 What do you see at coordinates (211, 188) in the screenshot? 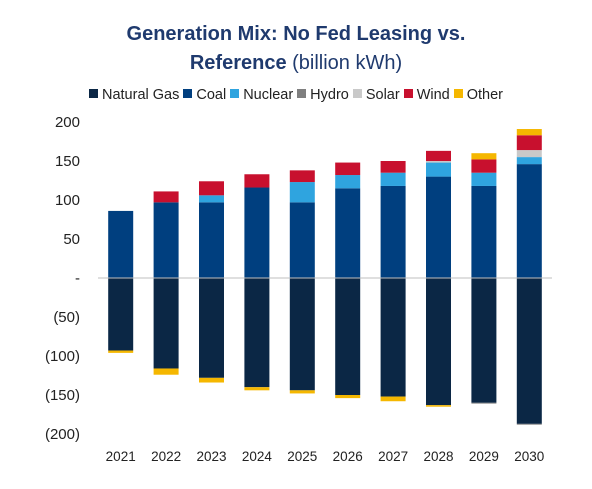
I see `bar-wind-2023` at bounding box center [211, 188].